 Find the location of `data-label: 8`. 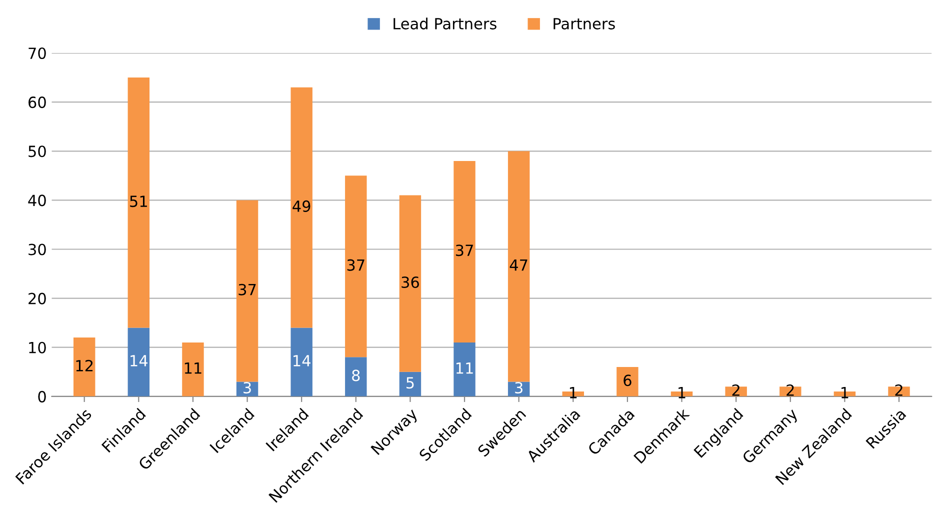

data-label: 8 is located at coordinates (356, 376).